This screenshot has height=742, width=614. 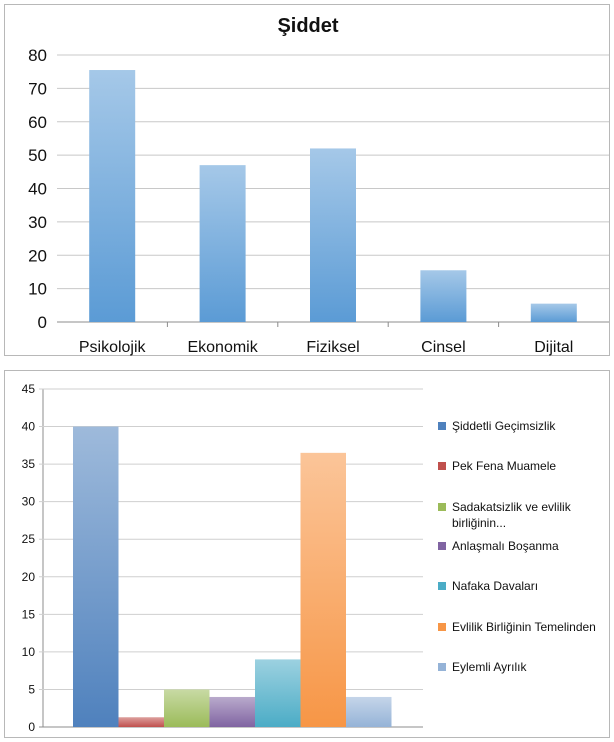 I want to click on legend-label: Eylemli Ayrılık, so click(x=489, y=667).